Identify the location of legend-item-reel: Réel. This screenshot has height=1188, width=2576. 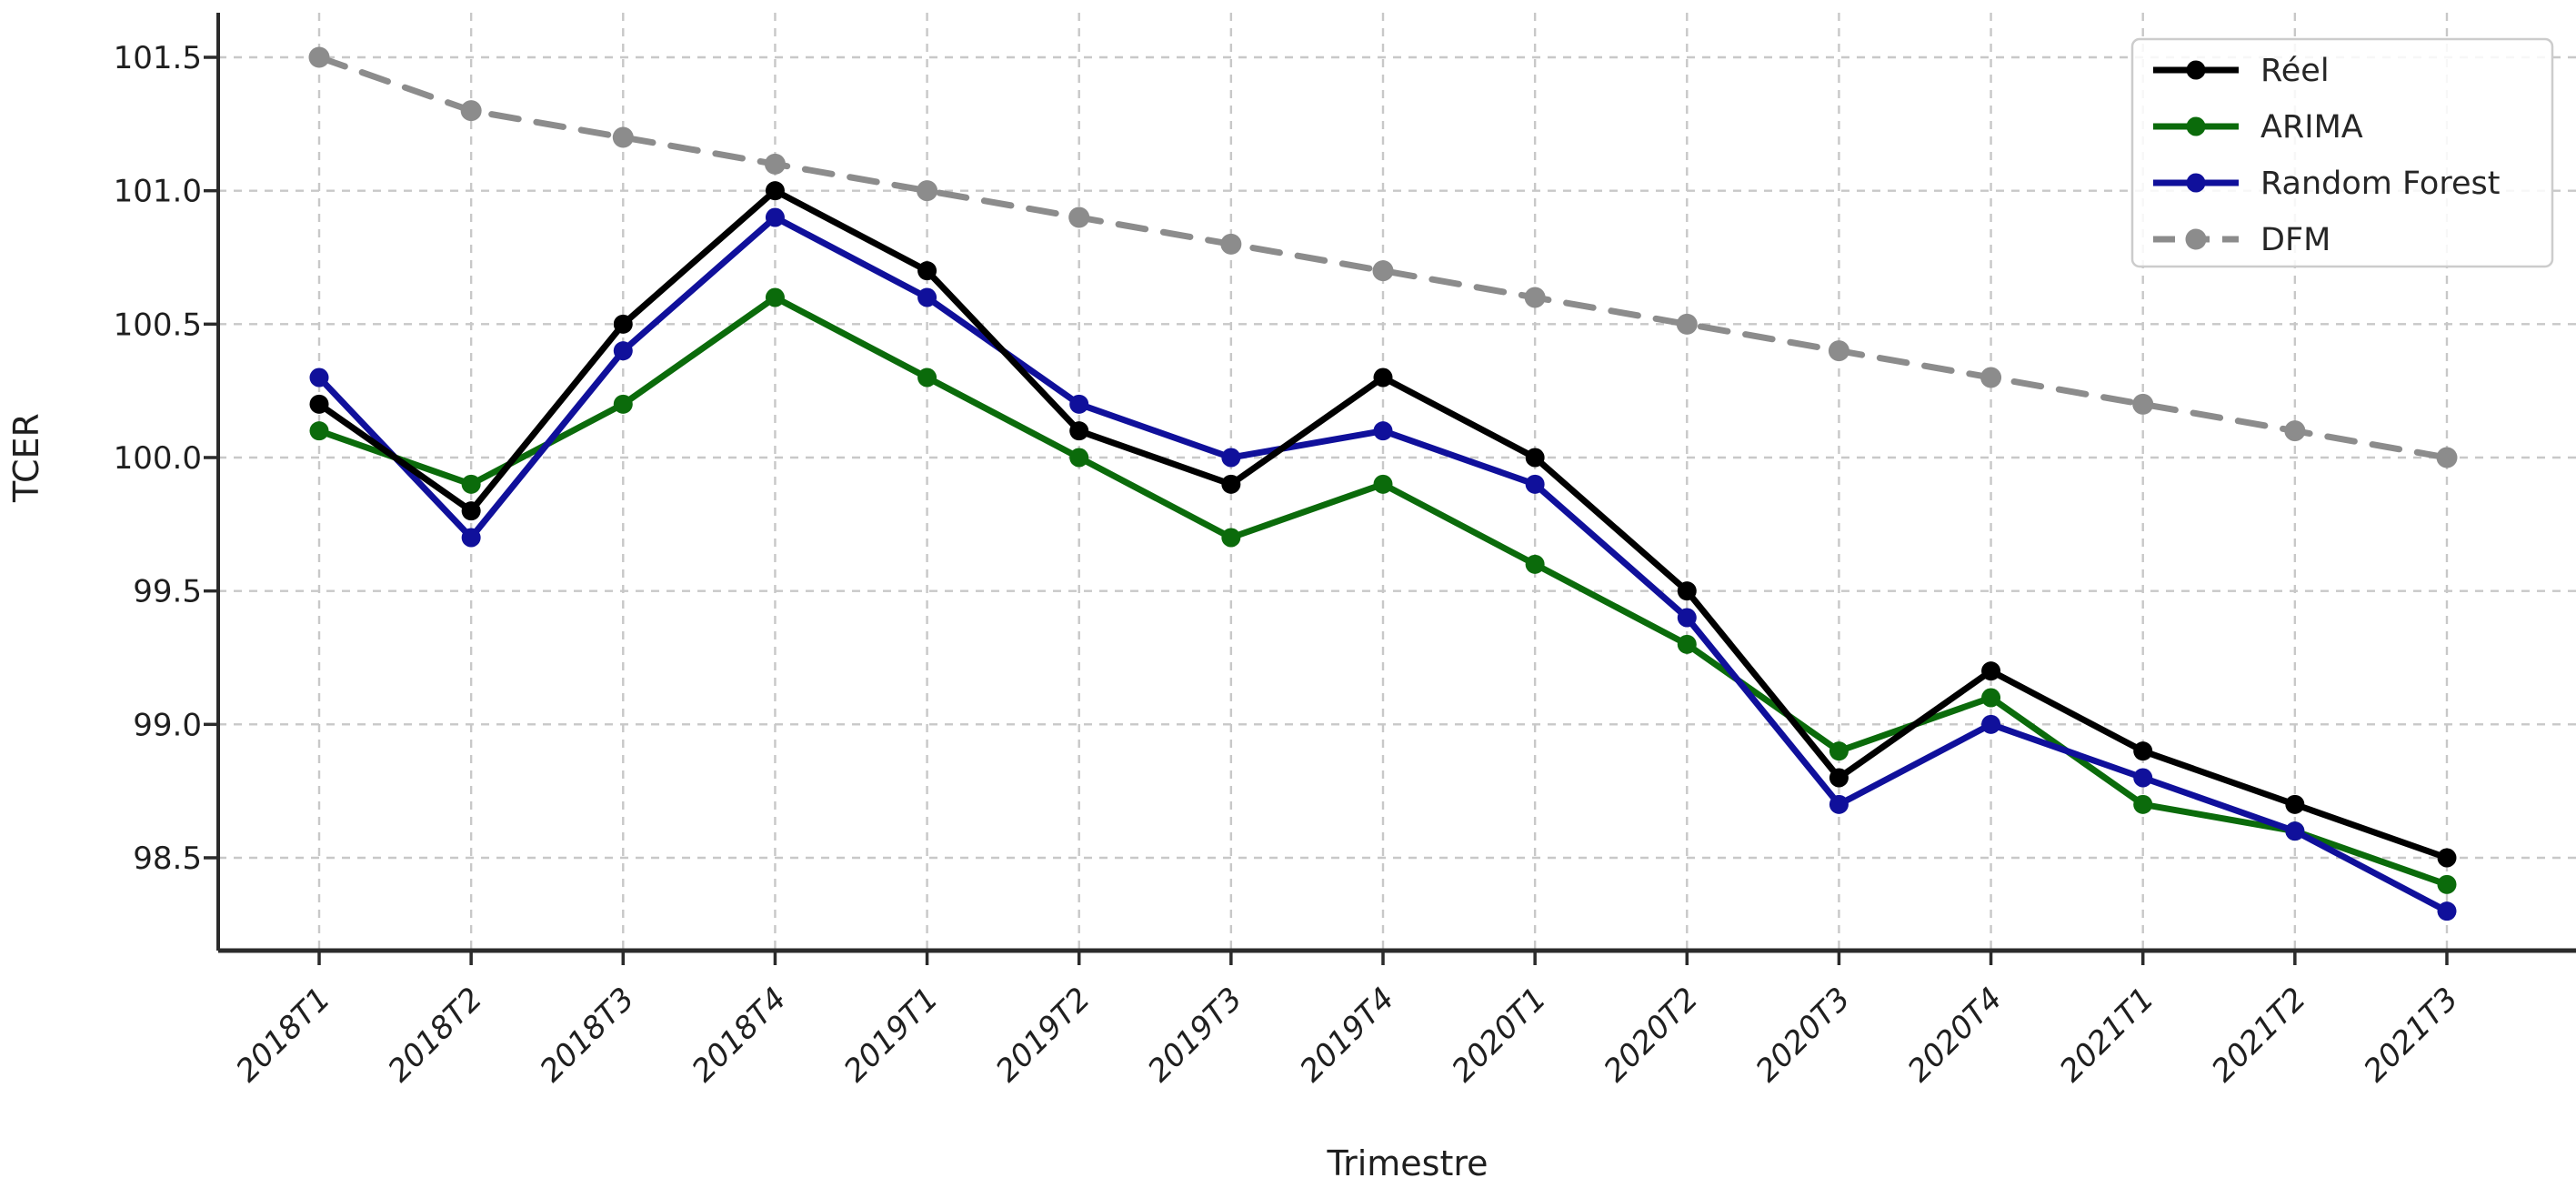
(2241, 71).